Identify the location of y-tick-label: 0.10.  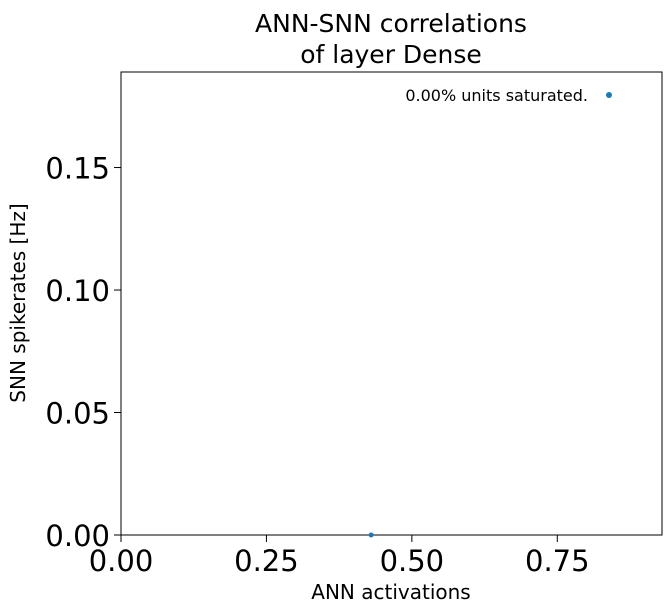
(77, 291).